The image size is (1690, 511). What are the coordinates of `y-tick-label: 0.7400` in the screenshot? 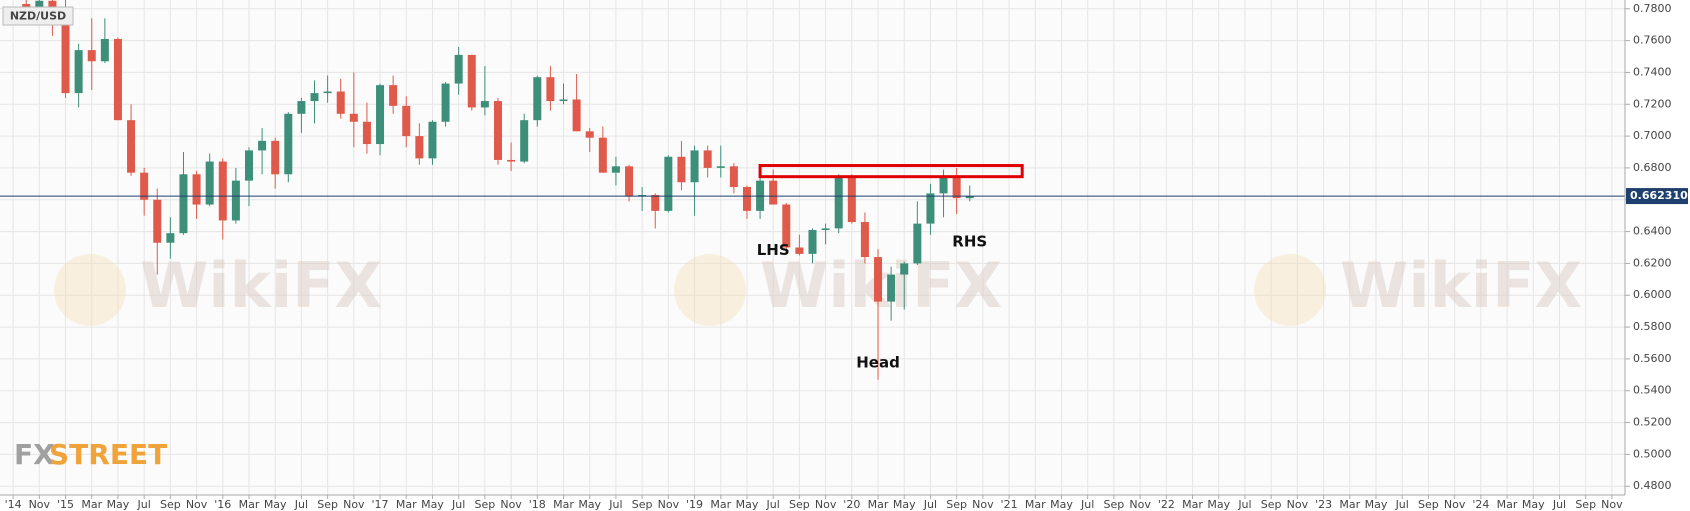 It's located at (1652, 71).